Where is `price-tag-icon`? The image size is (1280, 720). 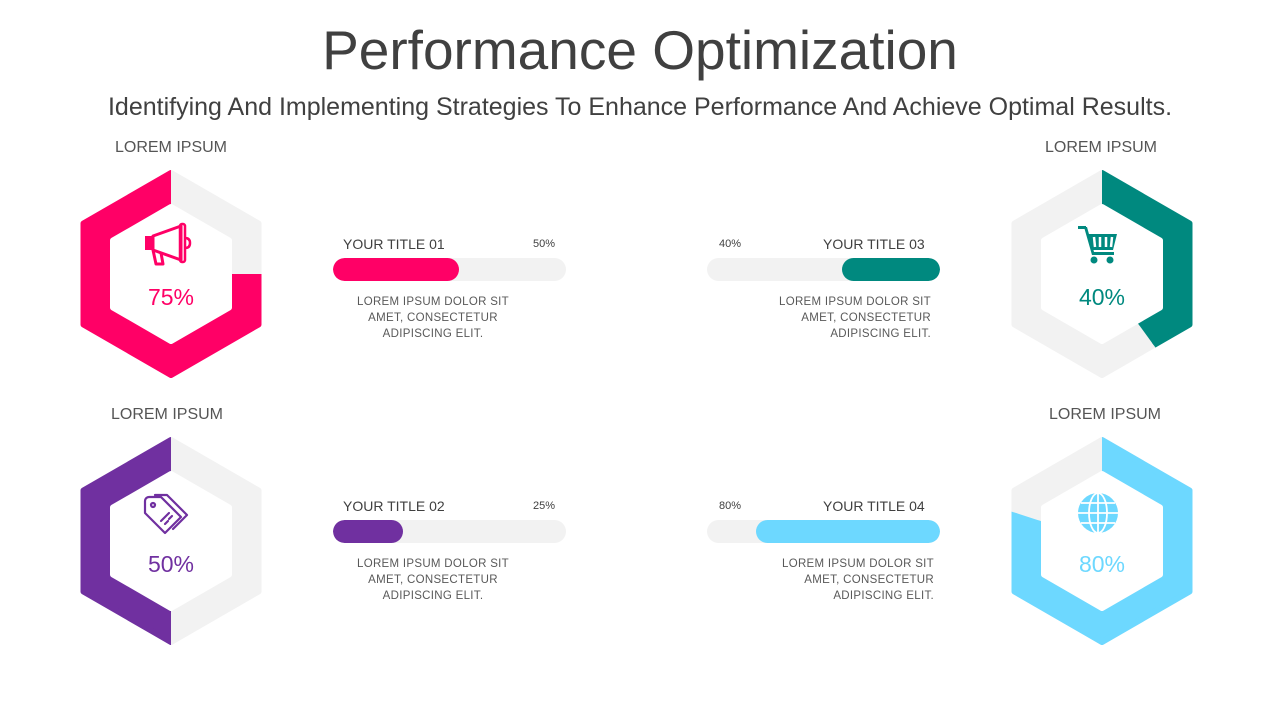
price-tag-icon is located at coordinates (171, 514).